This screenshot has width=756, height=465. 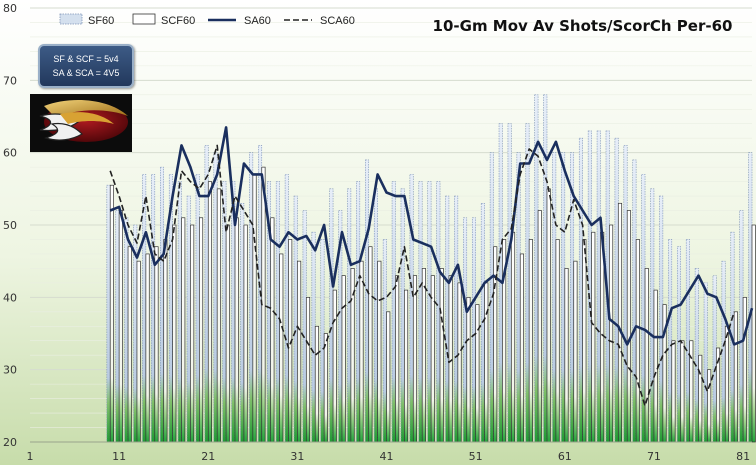 What do you see at coordinates (101, 21) in the screenshot?
I see `sf60-legend-label: SF60` at bounding box center [101, 21].